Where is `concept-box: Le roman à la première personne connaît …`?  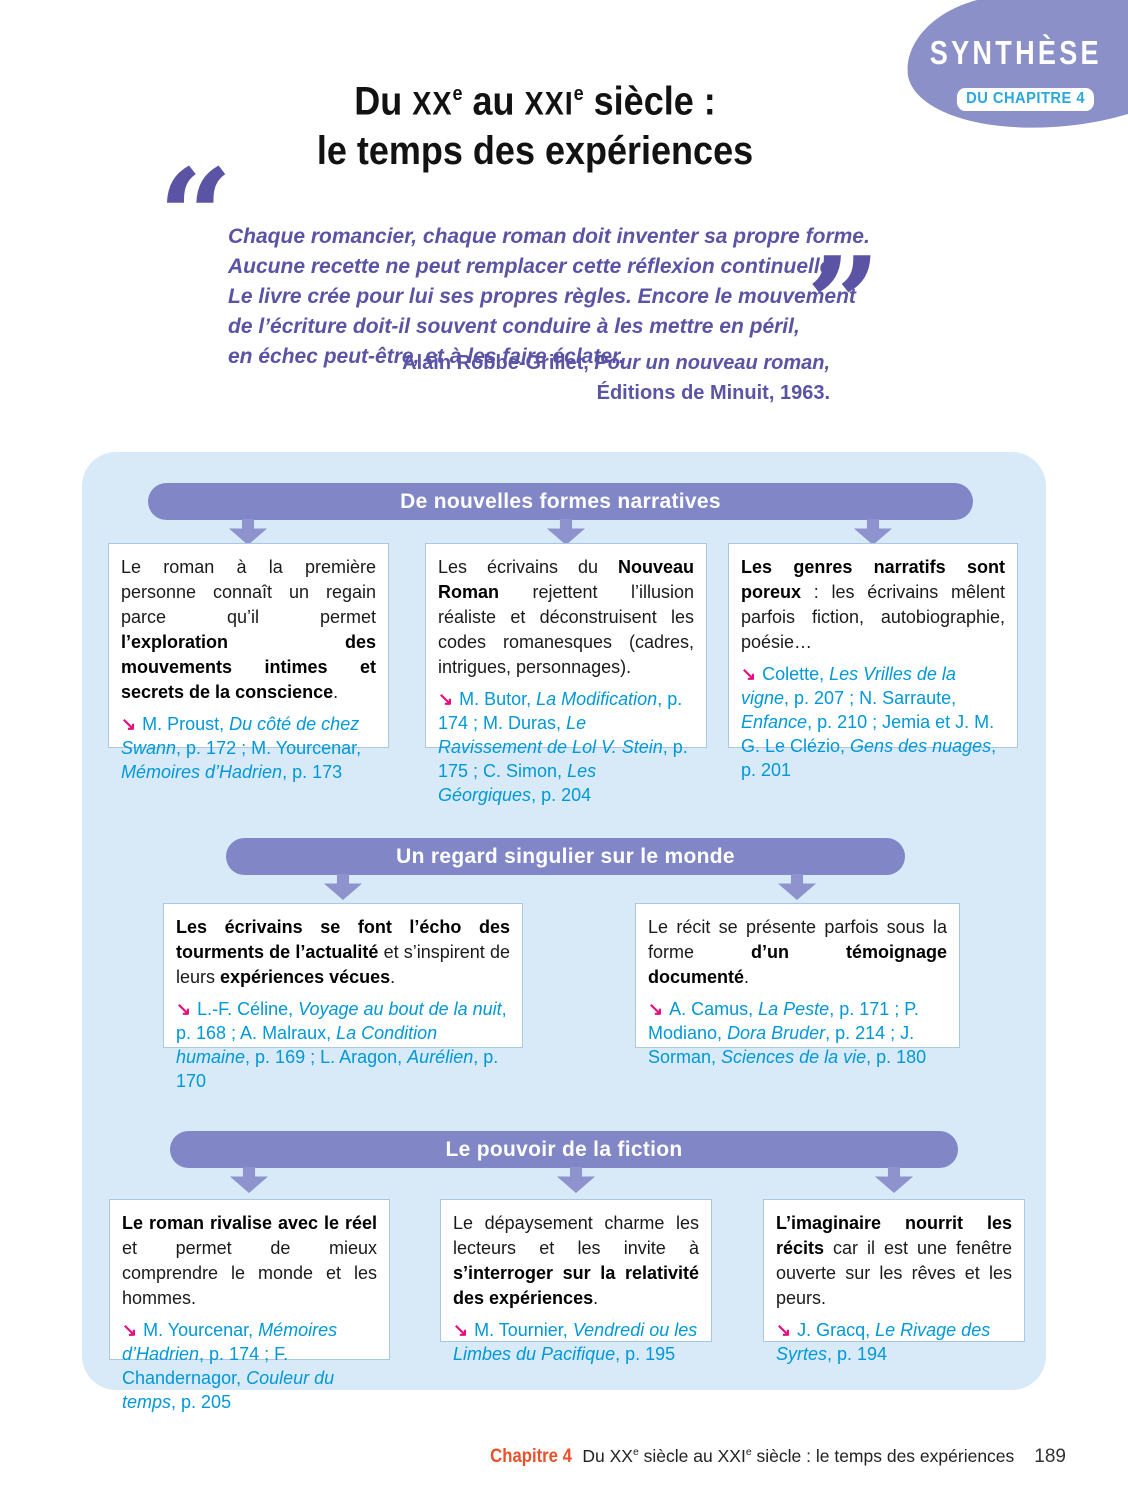
concept-box: Le roman à la première personne connaît … is located at coordinates (248, 662).